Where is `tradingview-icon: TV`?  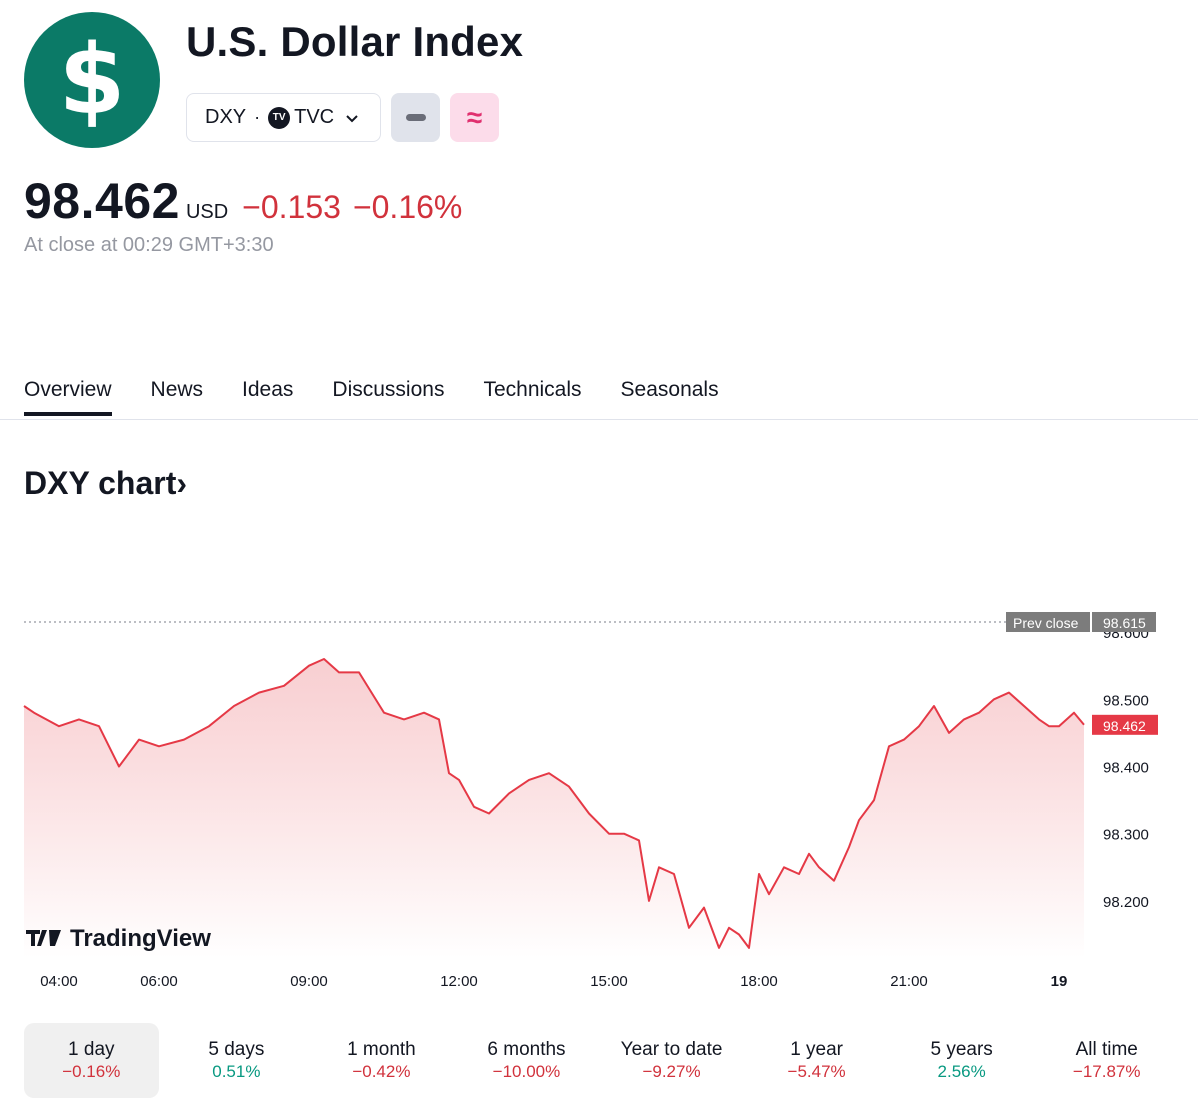 tradingview-icon: TV is located at coordinates (279, 117).